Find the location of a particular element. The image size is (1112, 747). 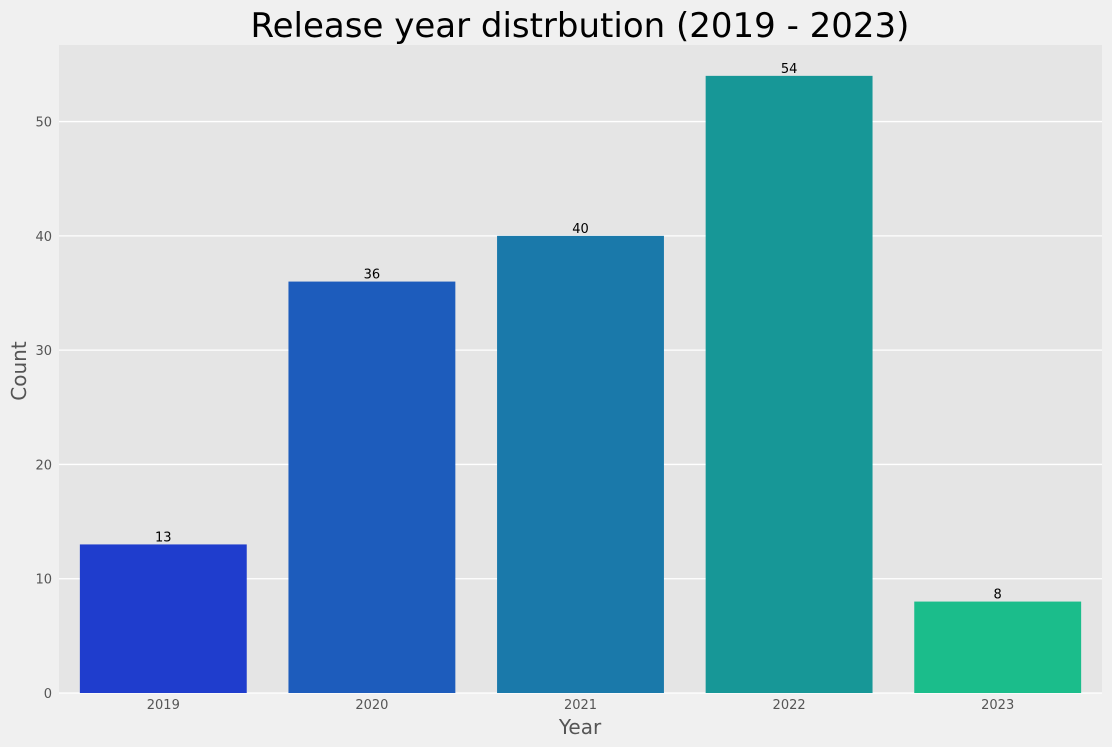

x-tick-labels: 2019 2020 2021 2022 2023 is located at coordinates (580, 705).